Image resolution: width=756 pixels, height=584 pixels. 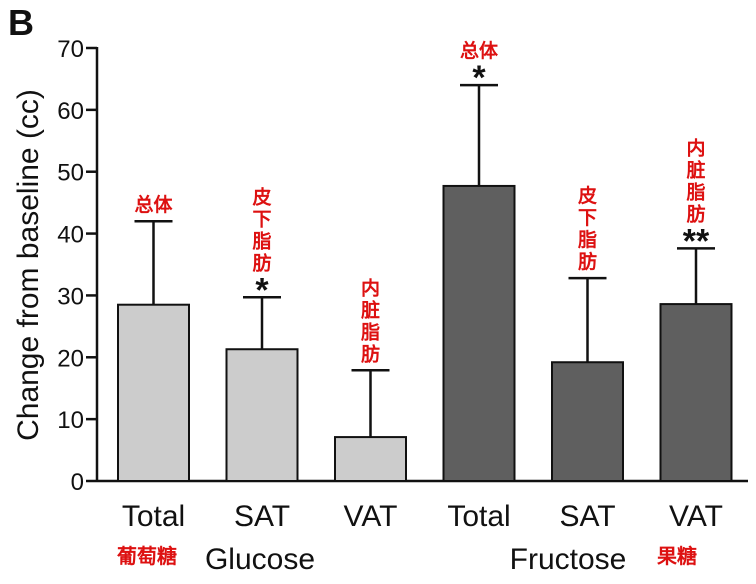 I want to click on group-label-fructose: Fructose, so click(x=568, y=559).